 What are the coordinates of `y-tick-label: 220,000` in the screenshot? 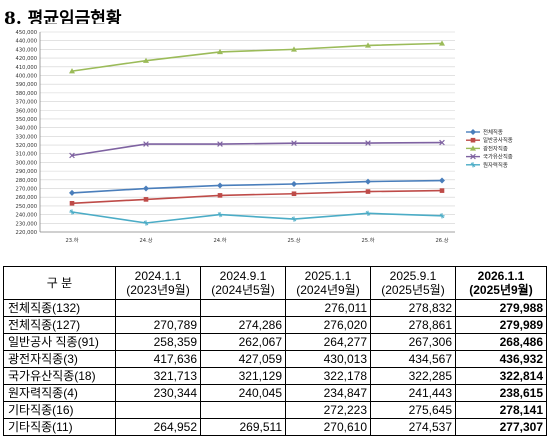 It's located at (26, 233).